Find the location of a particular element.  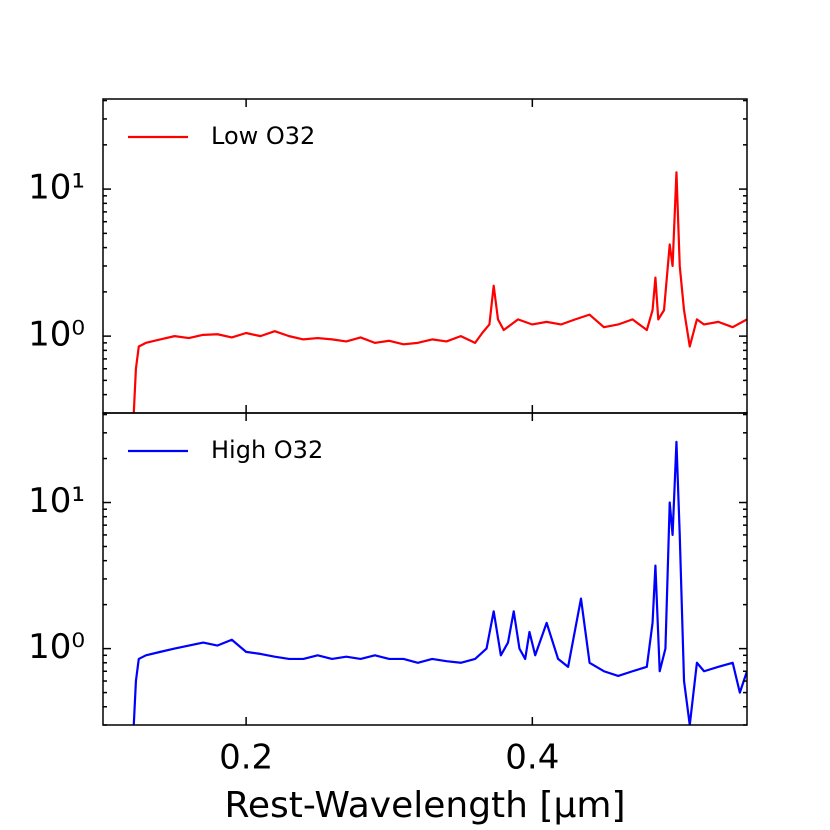

x-tick-label: 0.2 is located at coordinates (246, 758).